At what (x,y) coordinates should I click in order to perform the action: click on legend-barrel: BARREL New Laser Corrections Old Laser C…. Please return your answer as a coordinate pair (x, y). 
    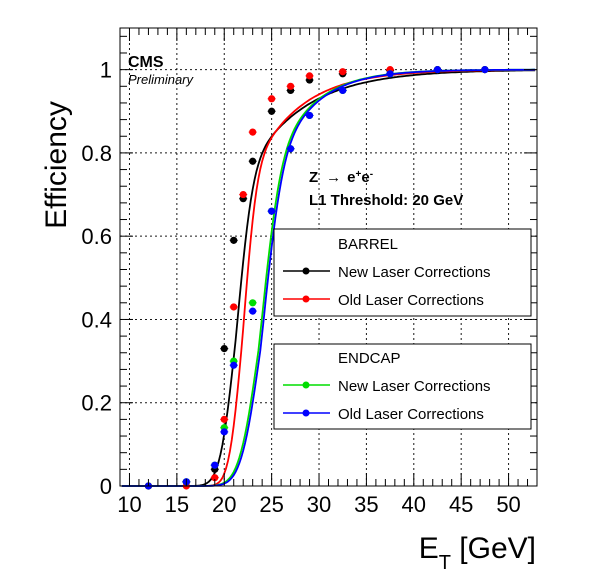
    Looking at the image, I should click on (402, 272).